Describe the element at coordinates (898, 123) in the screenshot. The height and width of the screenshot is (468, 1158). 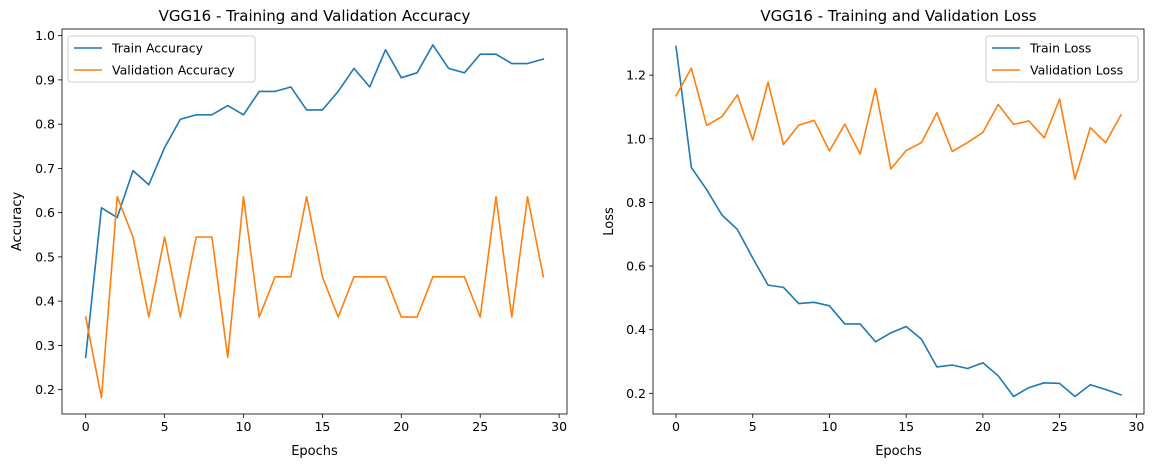
I see `series-line-validation` at that location.